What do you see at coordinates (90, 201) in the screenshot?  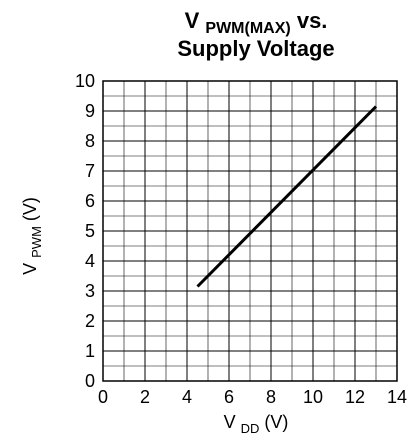 I see `y-tick-label: 6` at bounding box center [90, 201].